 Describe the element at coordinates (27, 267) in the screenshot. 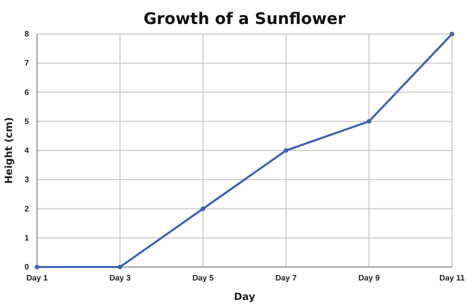

I see `y-tick-label: 0` at that location.